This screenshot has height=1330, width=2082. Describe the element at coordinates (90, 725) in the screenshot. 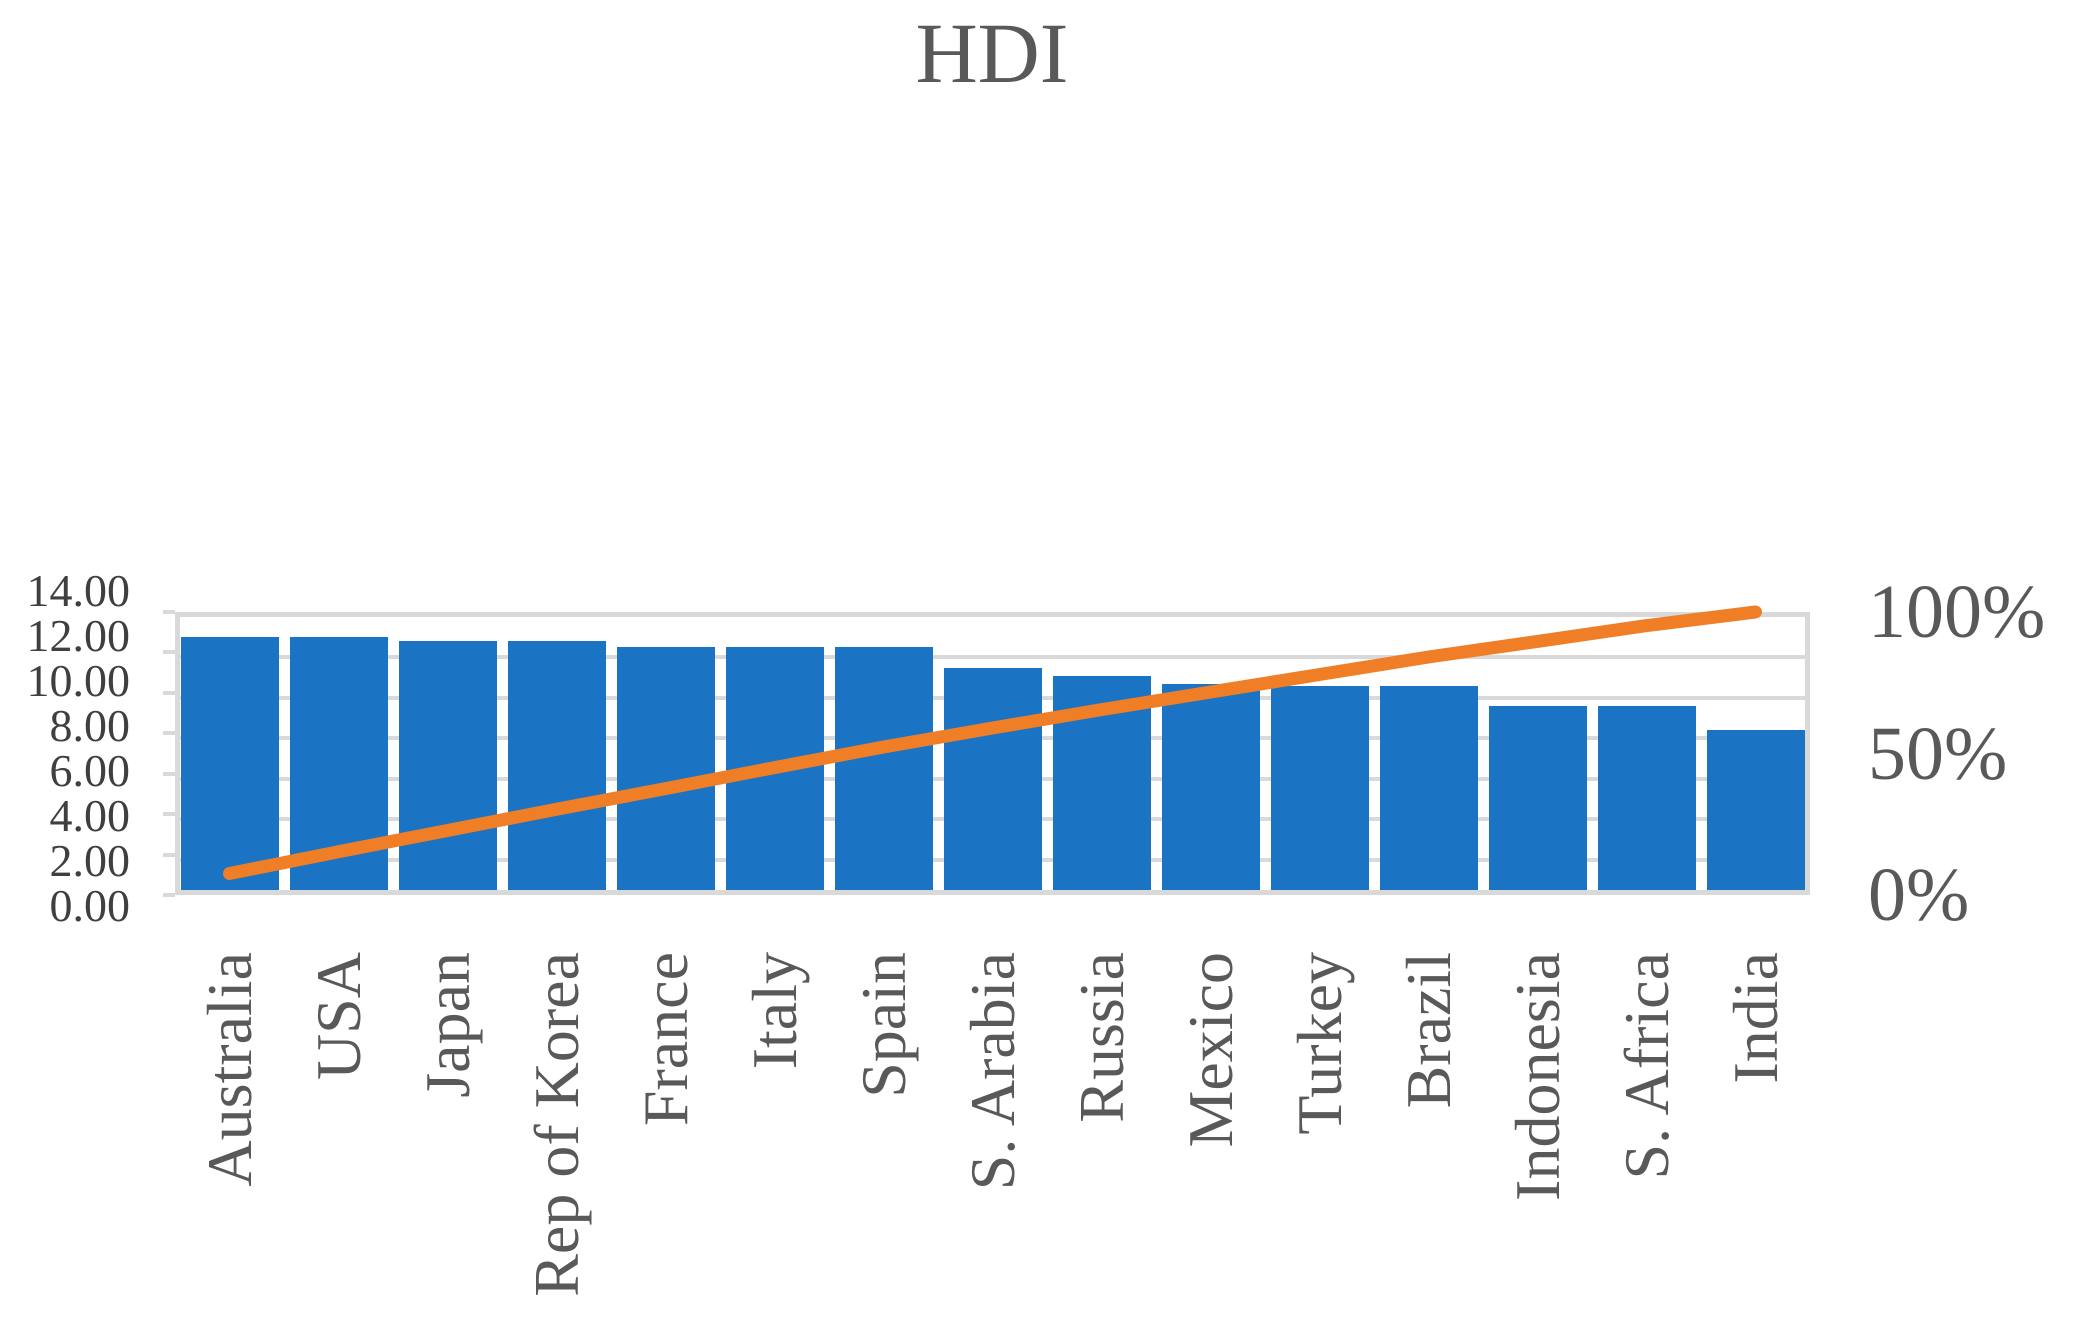

I see `y-axis-tick-label: 8.00` at that location.